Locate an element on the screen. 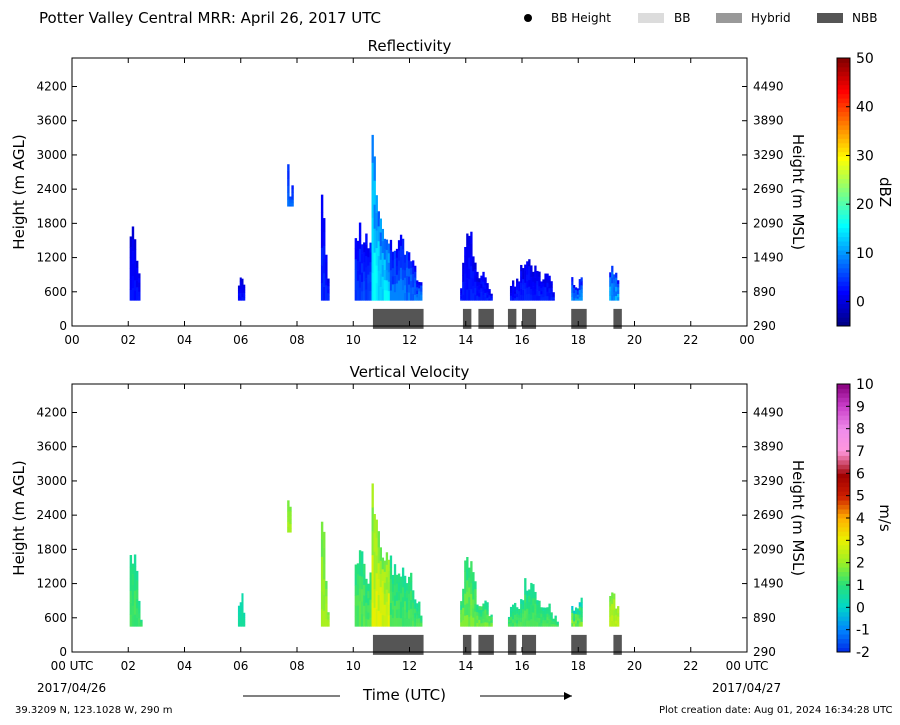  x-axis-arrowhead-icon is located at coordinates (568, 696).